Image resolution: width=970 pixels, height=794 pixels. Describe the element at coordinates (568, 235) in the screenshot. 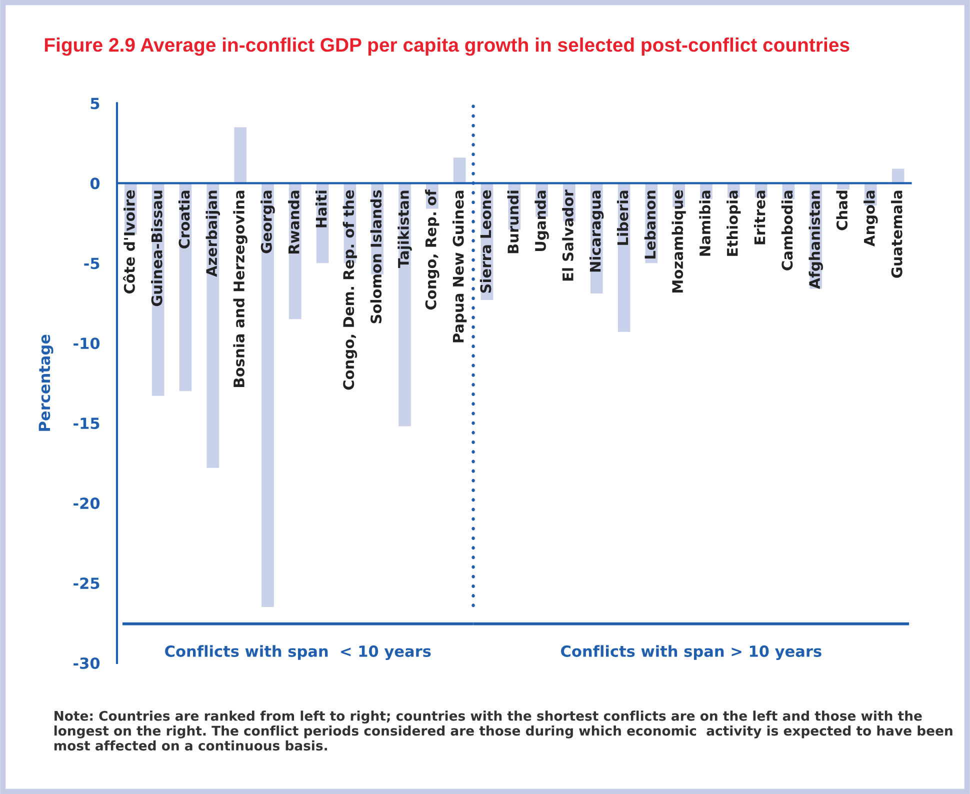

I see `x-tick-label: El Salvador` at that location.